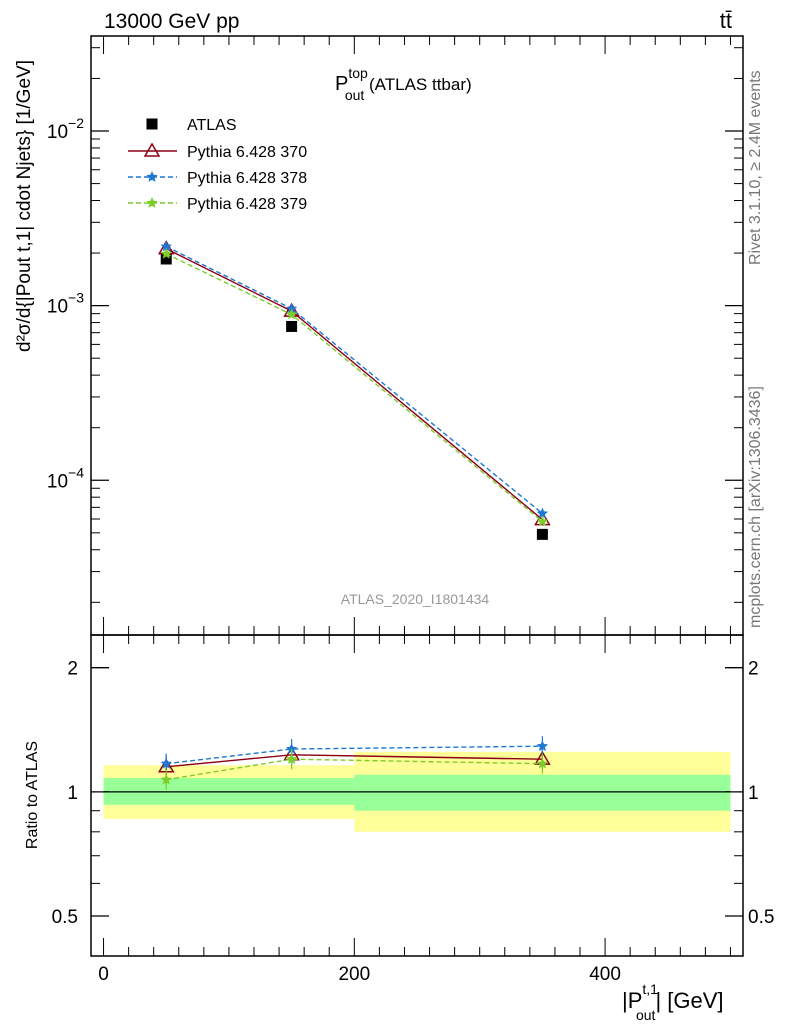  What do you see at coordinates (65, 917) in the screenshot?
I see `ratio-y-tick-label: 0.5` at bounding box center [65, 917].